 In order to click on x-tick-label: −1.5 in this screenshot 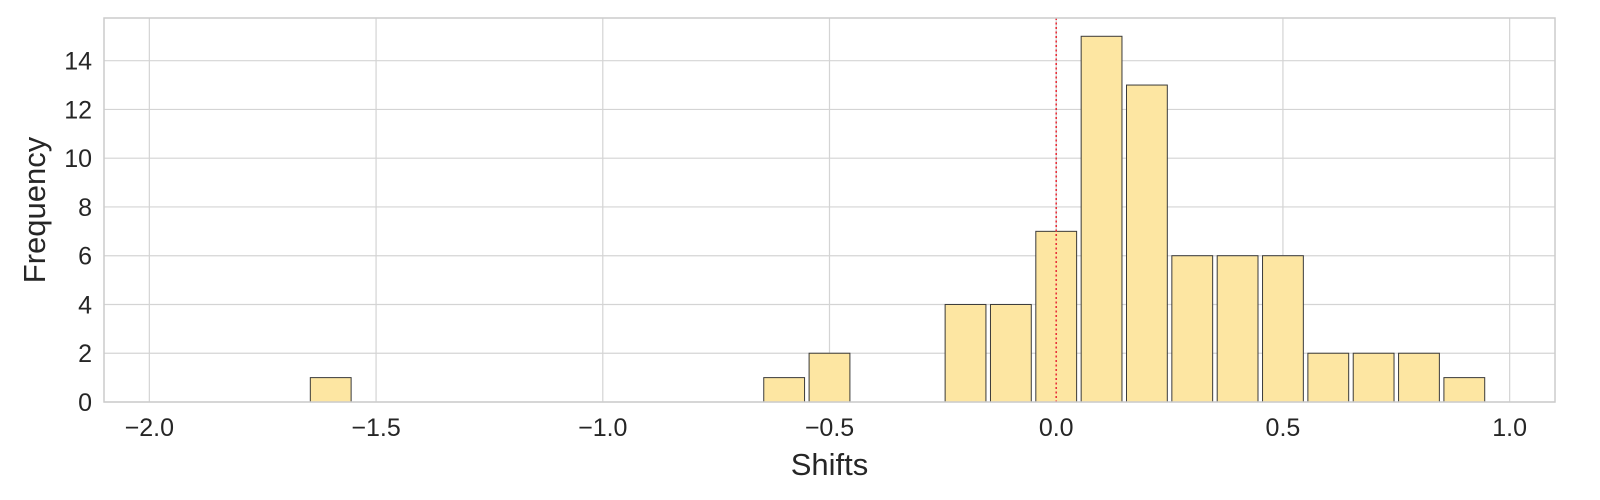, I will do `click(375, 428)`.